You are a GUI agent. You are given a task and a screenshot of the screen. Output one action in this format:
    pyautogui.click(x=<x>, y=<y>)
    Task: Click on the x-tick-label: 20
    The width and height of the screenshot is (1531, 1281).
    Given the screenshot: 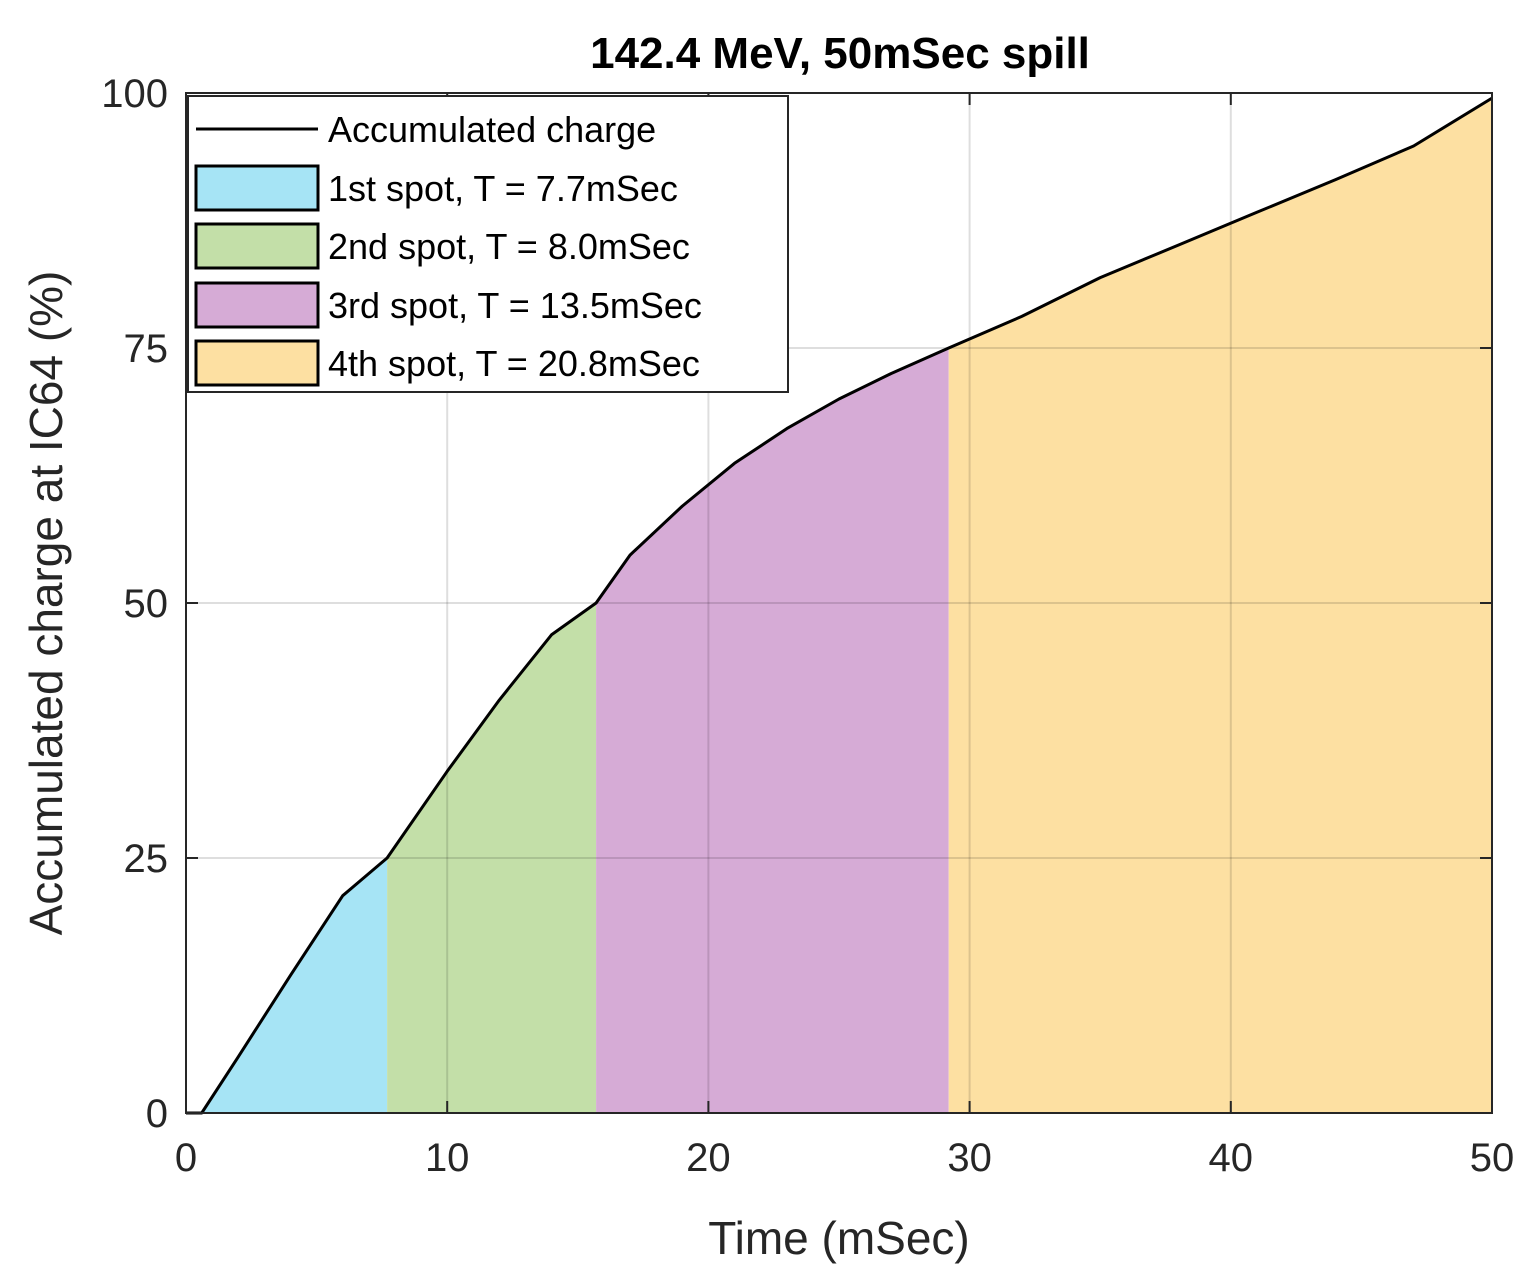 What is the action you would take?
    pyautogui.click(x=708, y=1158)
    